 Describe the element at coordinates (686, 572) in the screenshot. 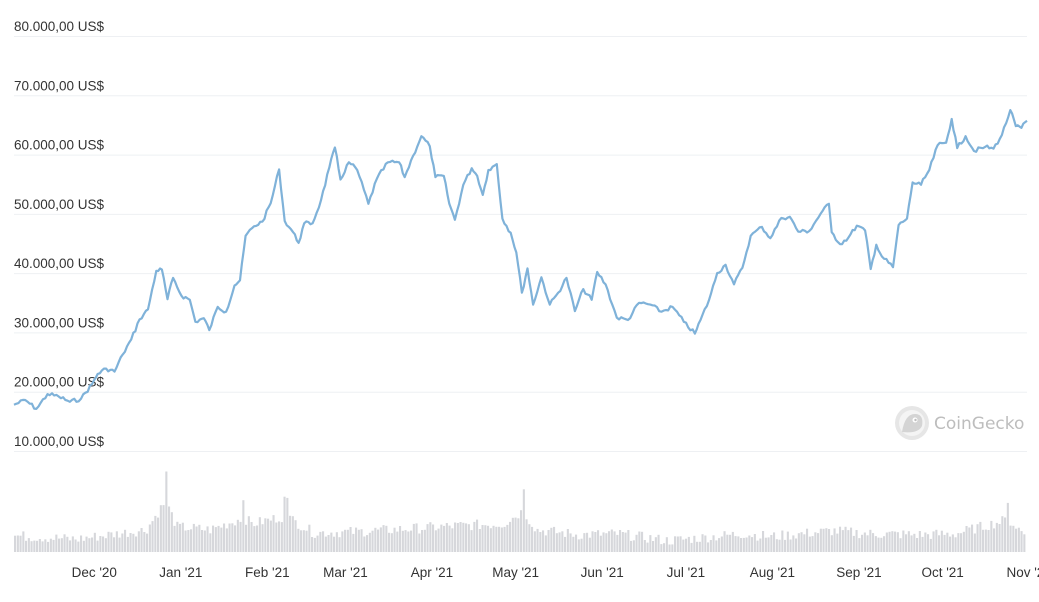

I see `x-tick-label: Jul '21` at that location.